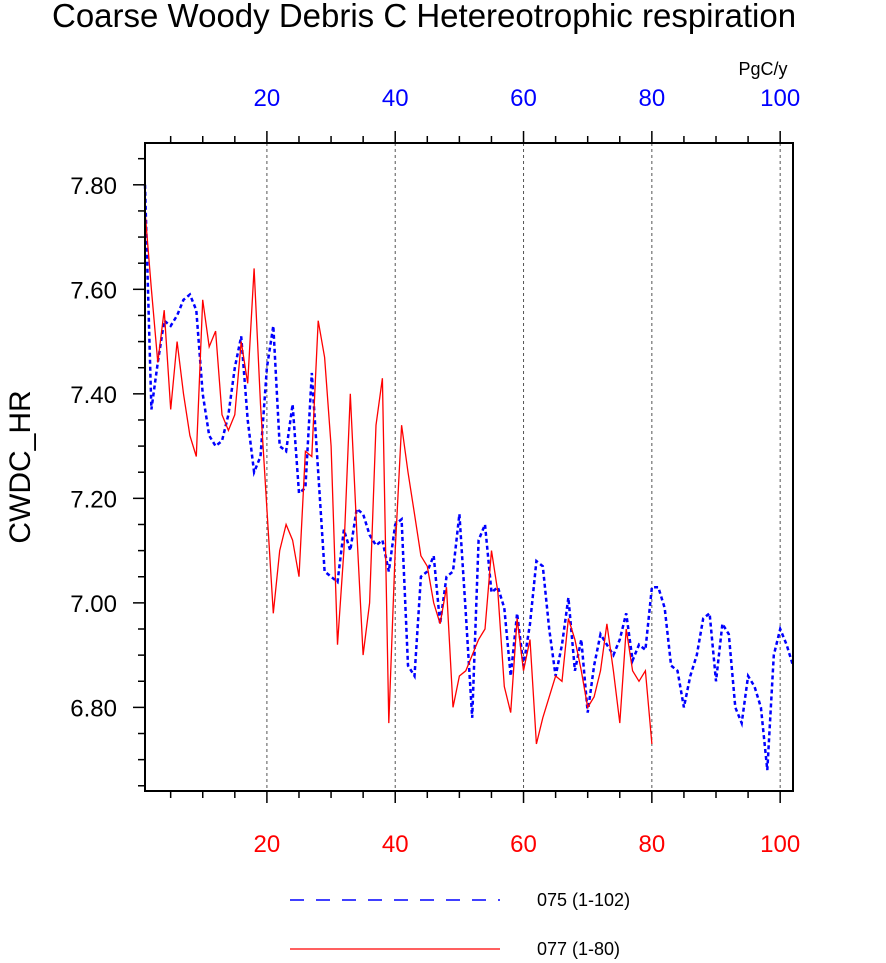 The height and width of the screenshot is (963, 886). What do you see at coordinates (780, 98) in the screenshot?
I see `x-tick-label-top-100: 100` at bounding box center [780, 98].